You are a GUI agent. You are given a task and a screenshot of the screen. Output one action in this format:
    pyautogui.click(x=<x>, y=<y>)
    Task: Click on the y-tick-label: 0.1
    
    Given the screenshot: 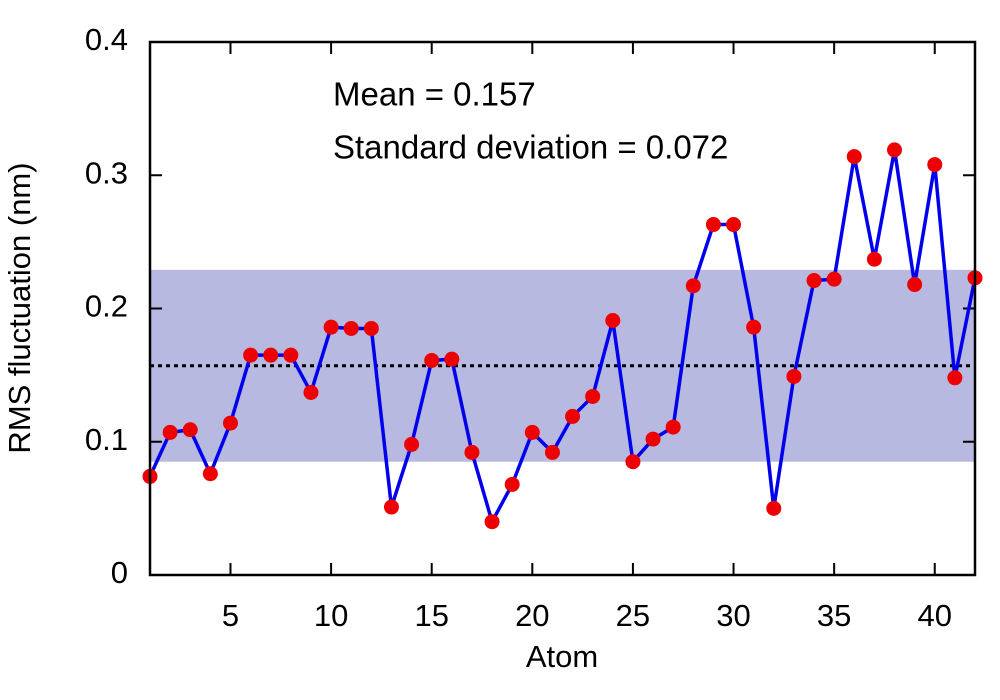 What is the action you would take?
    pyautogui.click(x=106, y=439)
    